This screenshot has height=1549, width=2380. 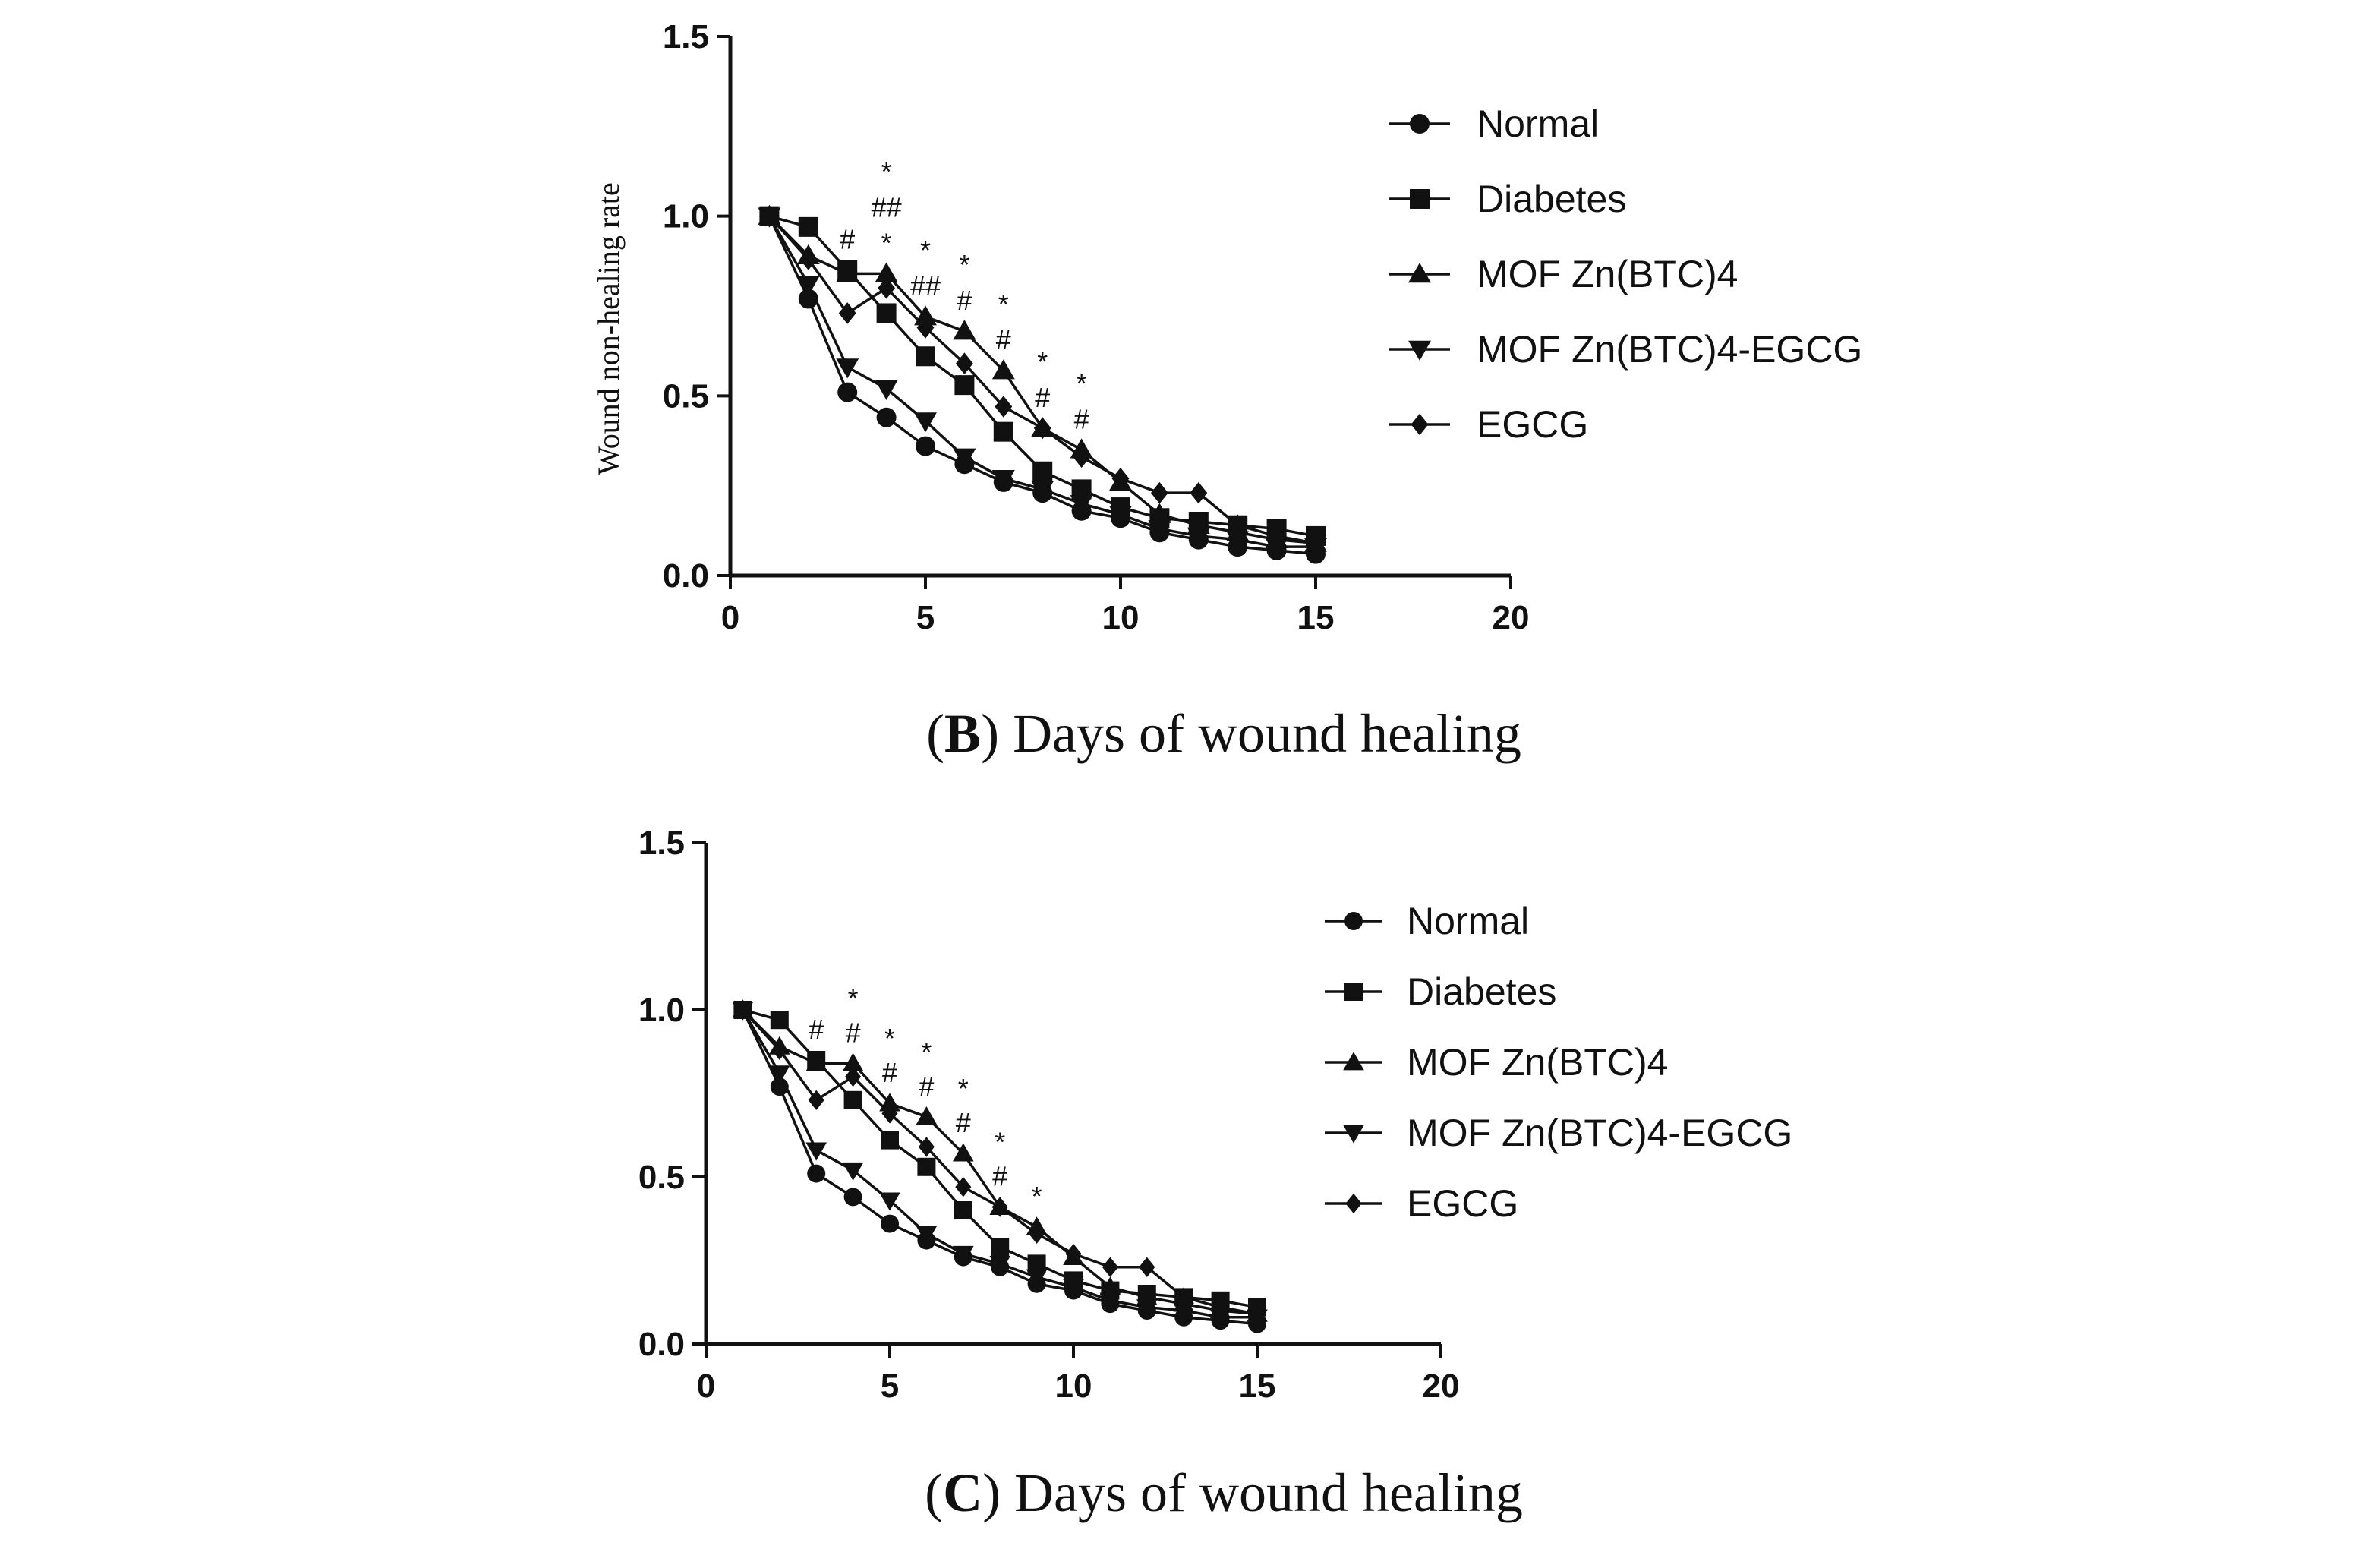 I want to click on panel-c-x-tick-label: 0, so click(x=706, y=1386).